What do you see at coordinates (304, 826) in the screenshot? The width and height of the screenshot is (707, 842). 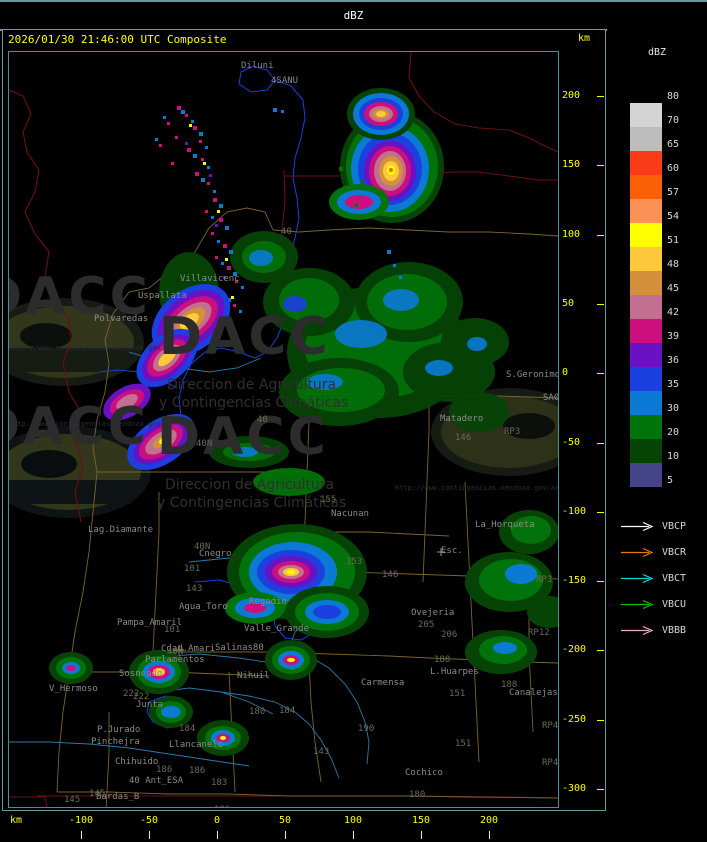 I see `x-axis: km -100 -50 0 50 100 150 200` at bounding box center [304, 826].